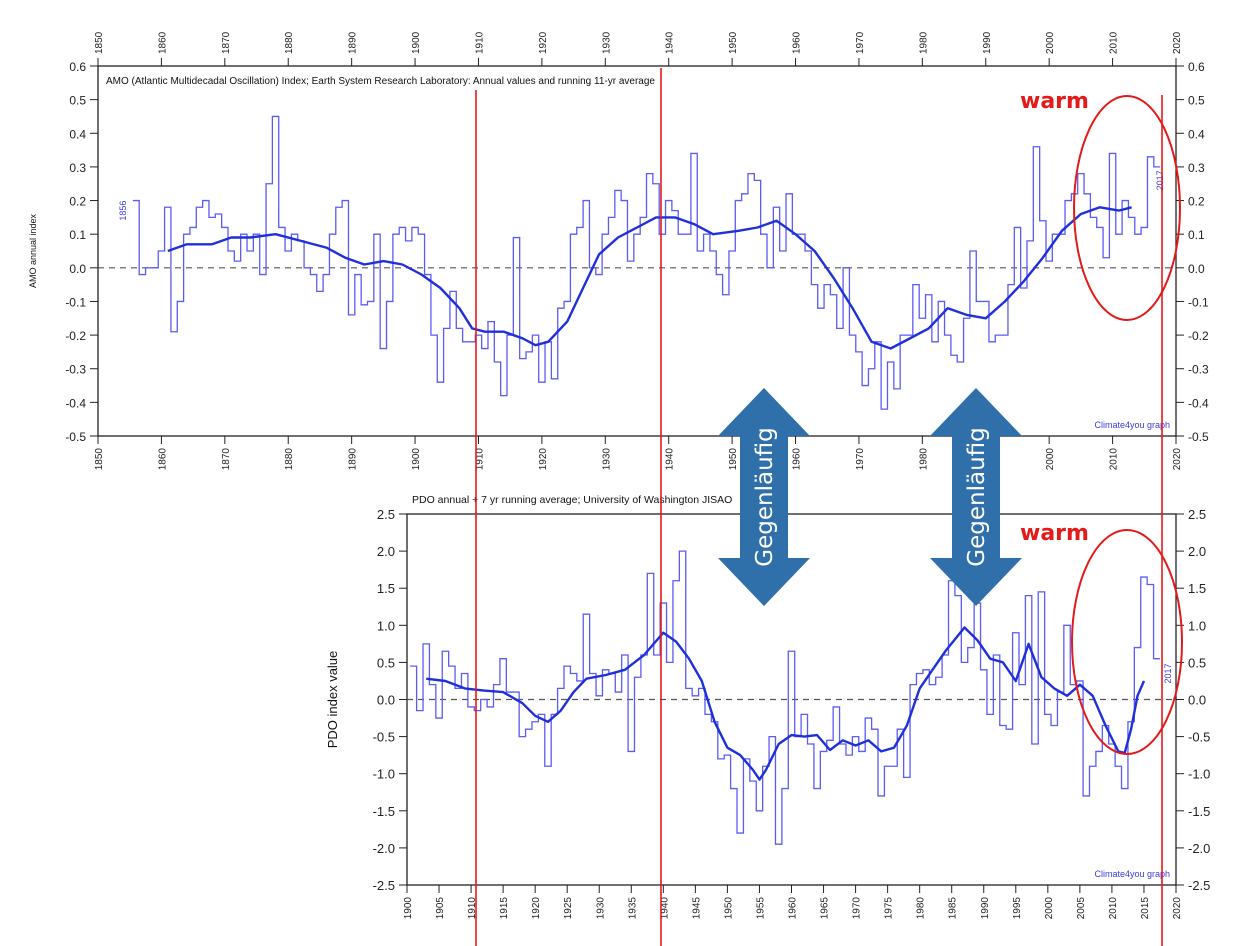 Image resolution: width=1249 pixels, height=946 pixels. I want to click on y-tick-label-right: 0.3, so click(1196, 168).